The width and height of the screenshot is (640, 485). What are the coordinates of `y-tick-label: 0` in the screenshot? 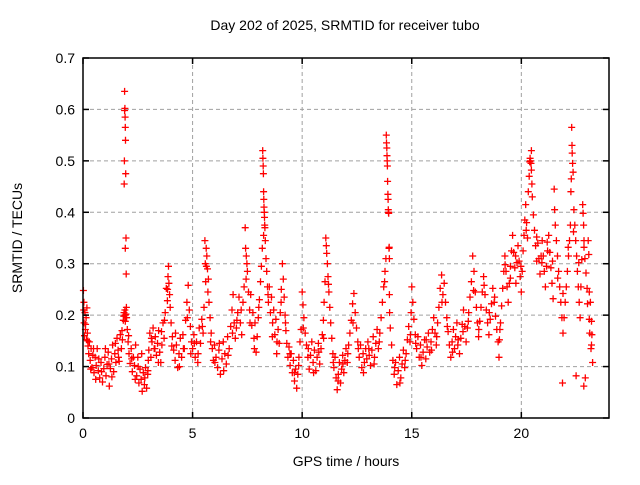 It's located at (71, 418).